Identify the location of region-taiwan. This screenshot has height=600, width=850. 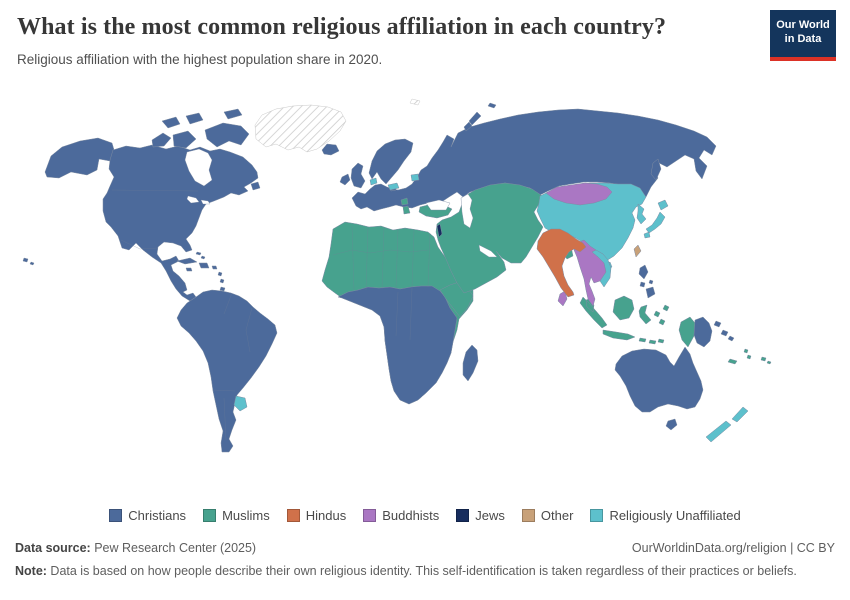
(637, 251).